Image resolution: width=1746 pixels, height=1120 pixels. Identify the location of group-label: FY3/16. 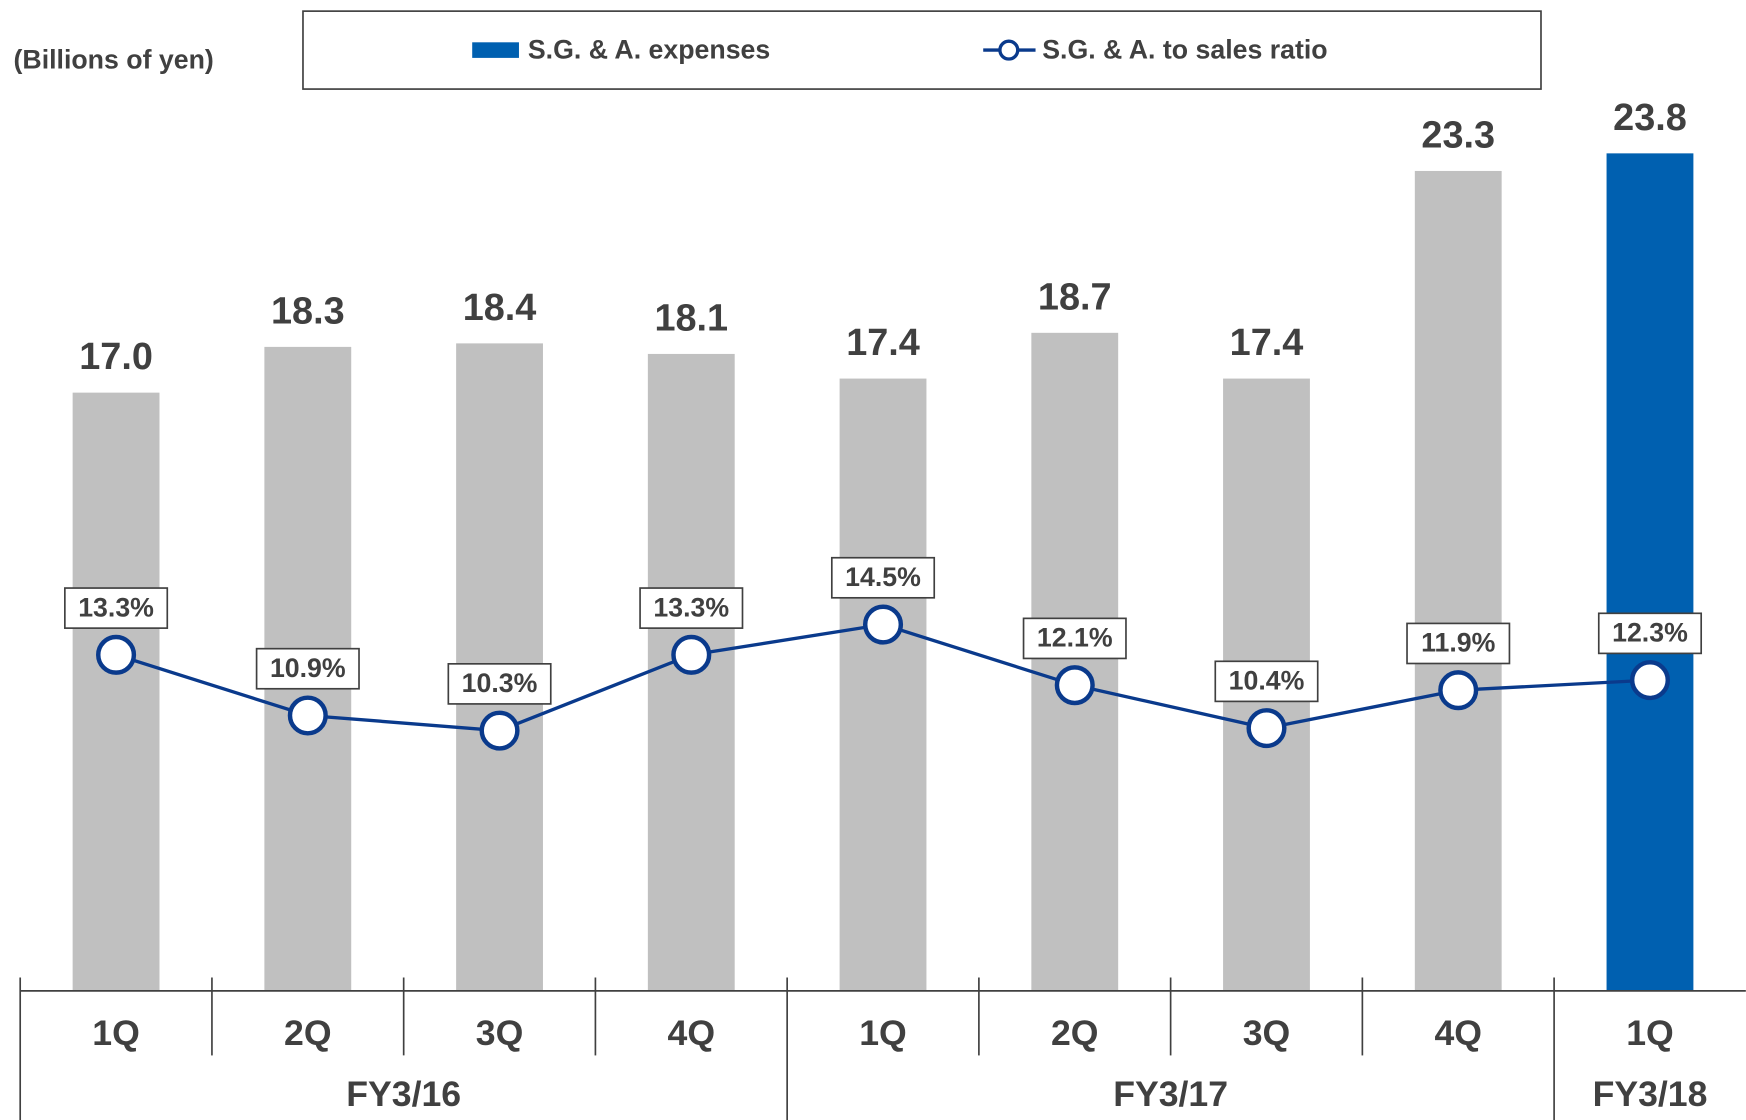
(403, 1094).